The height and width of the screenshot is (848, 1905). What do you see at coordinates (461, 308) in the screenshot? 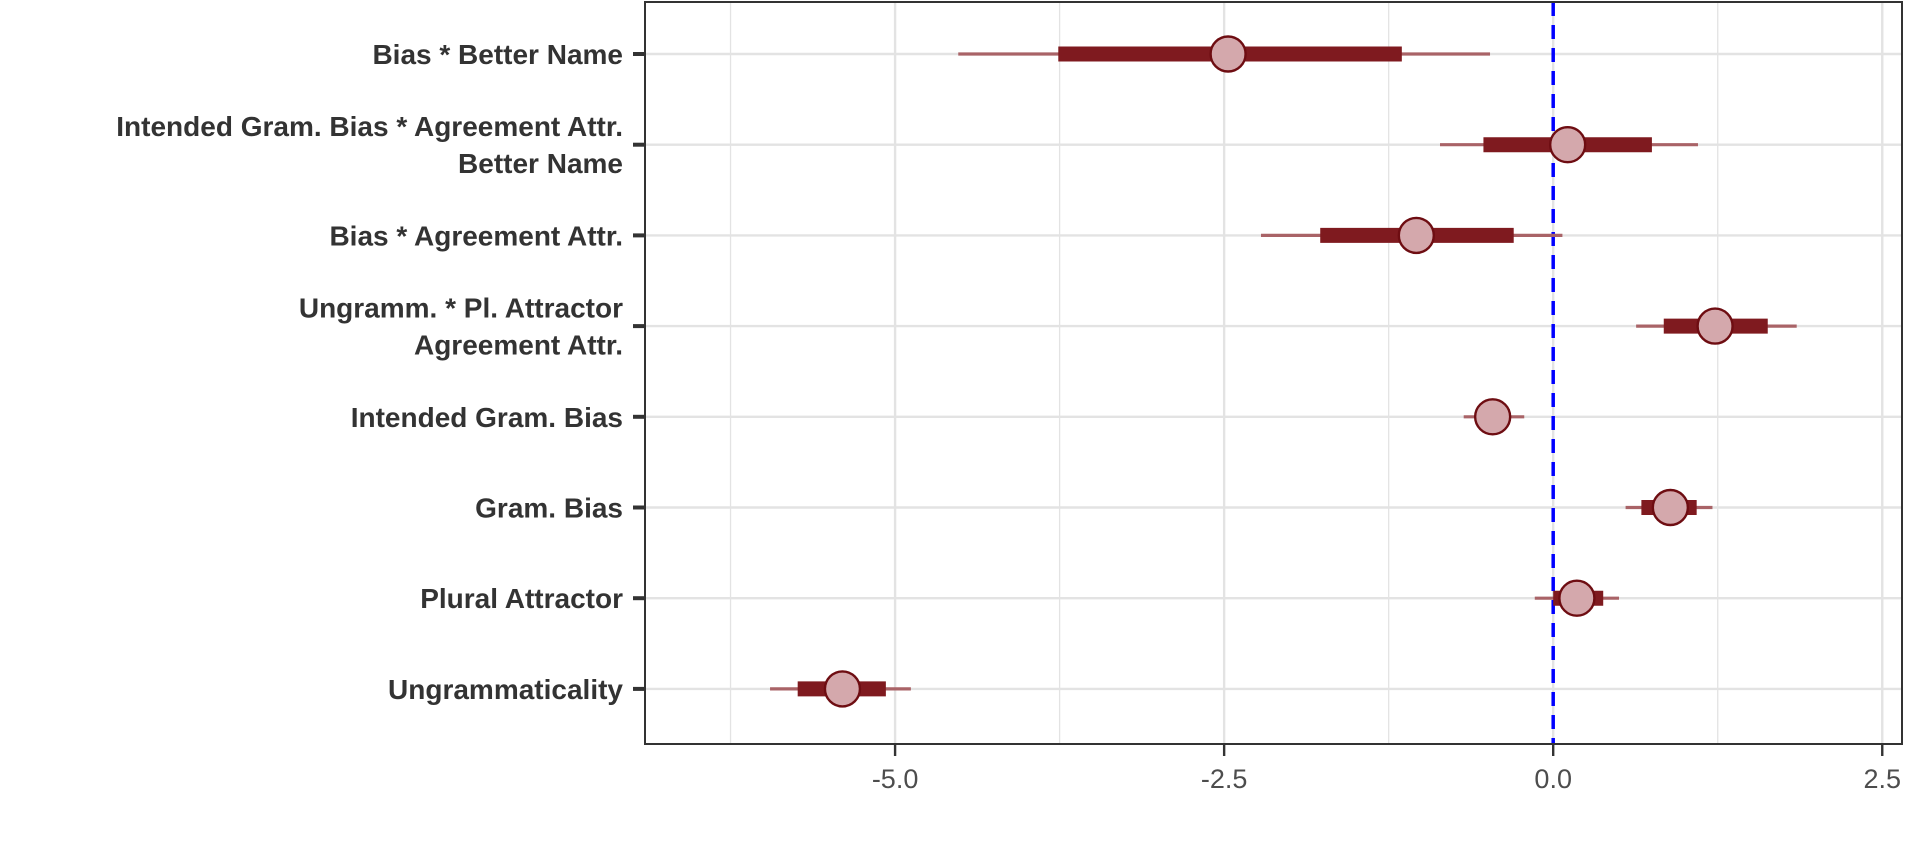
I see `y-tick-label-line: Ungramm. * Pl. Attractor` at bounding box center [461, 308].